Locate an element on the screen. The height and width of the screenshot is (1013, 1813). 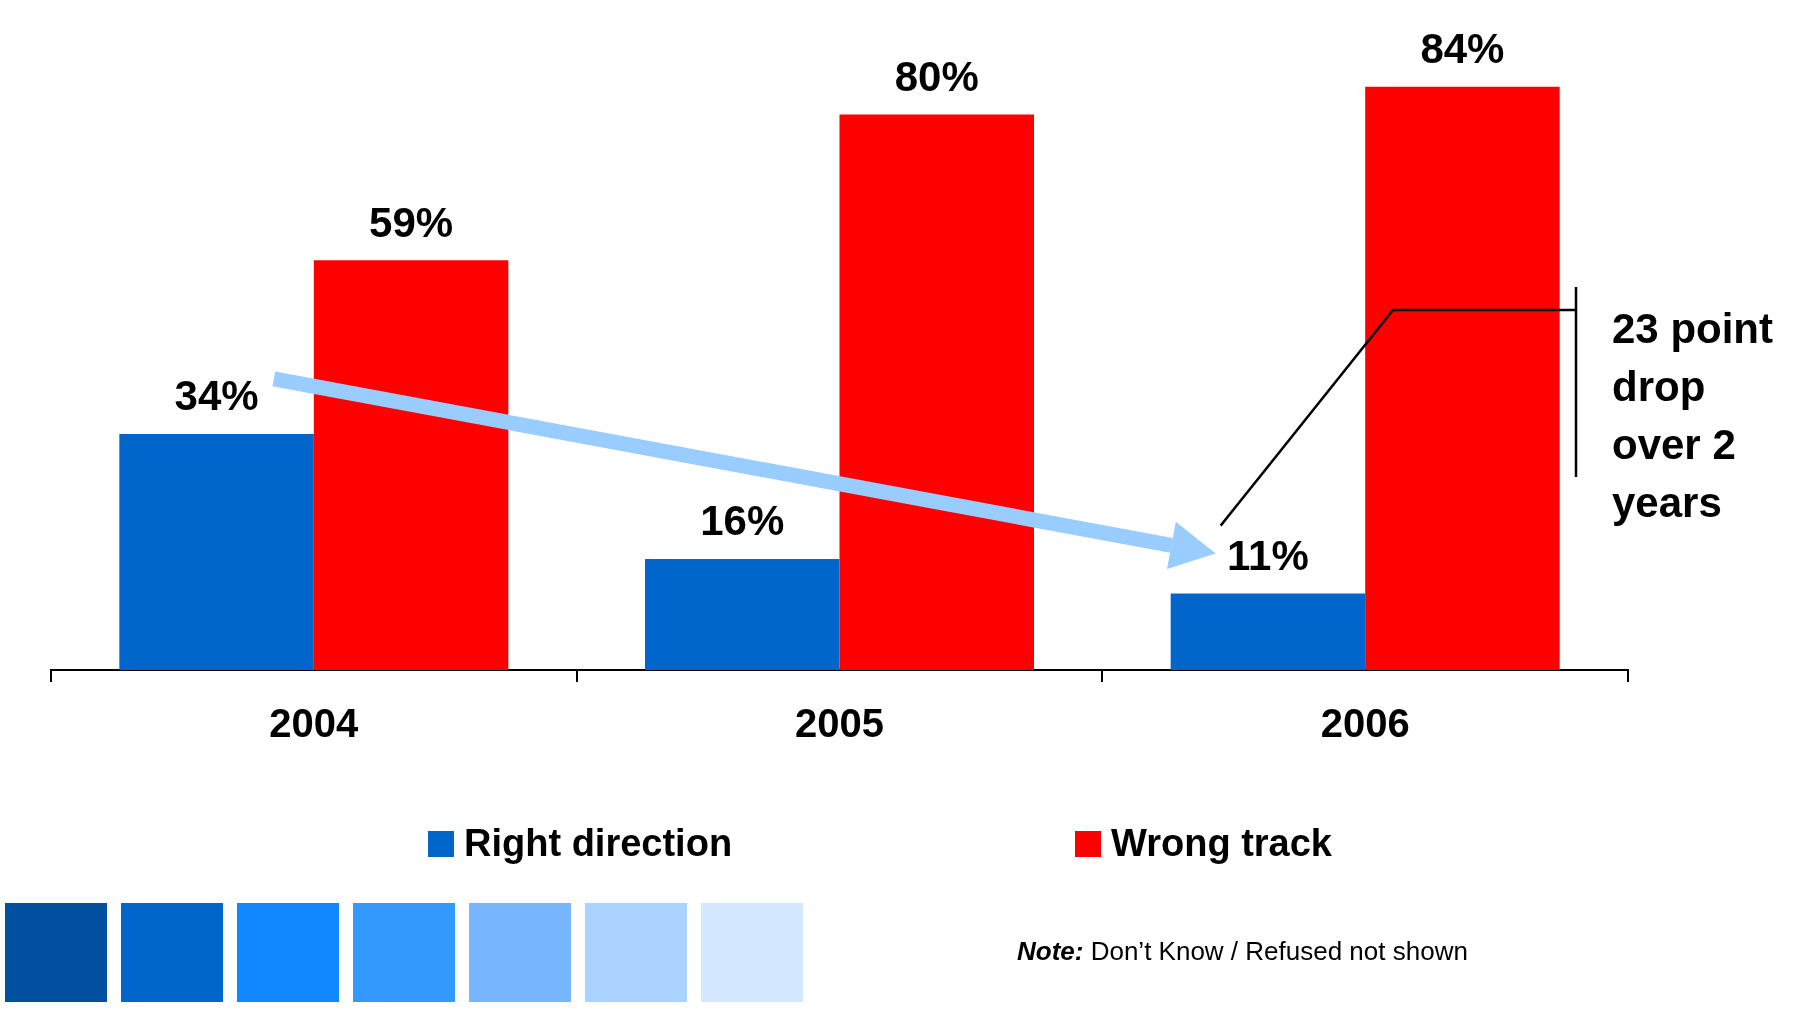
data-label: 34% is located at coordinates (216, 396).